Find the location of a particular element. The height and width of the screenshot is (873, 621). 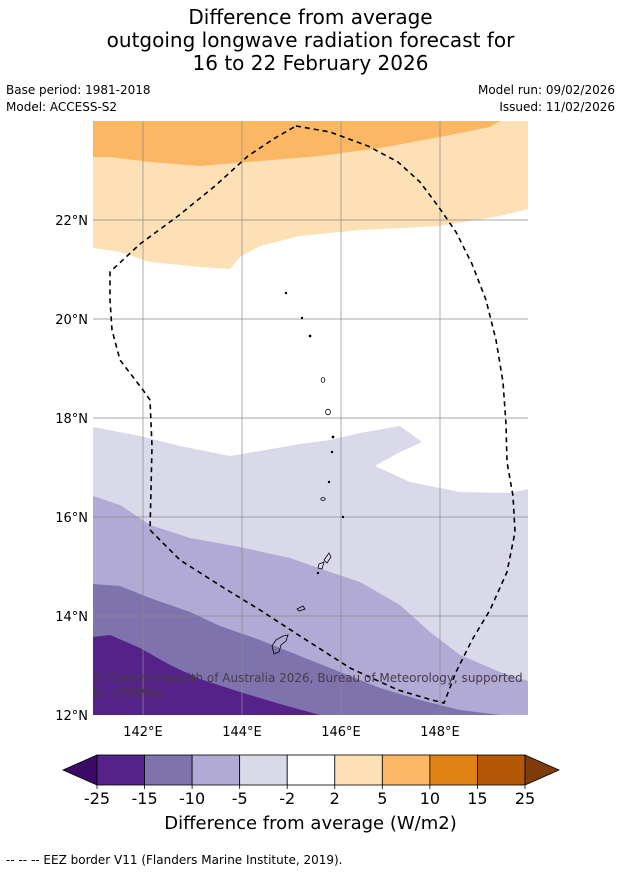

anomaly-band-neg15-neg25 is located at coordinates (206, 675).